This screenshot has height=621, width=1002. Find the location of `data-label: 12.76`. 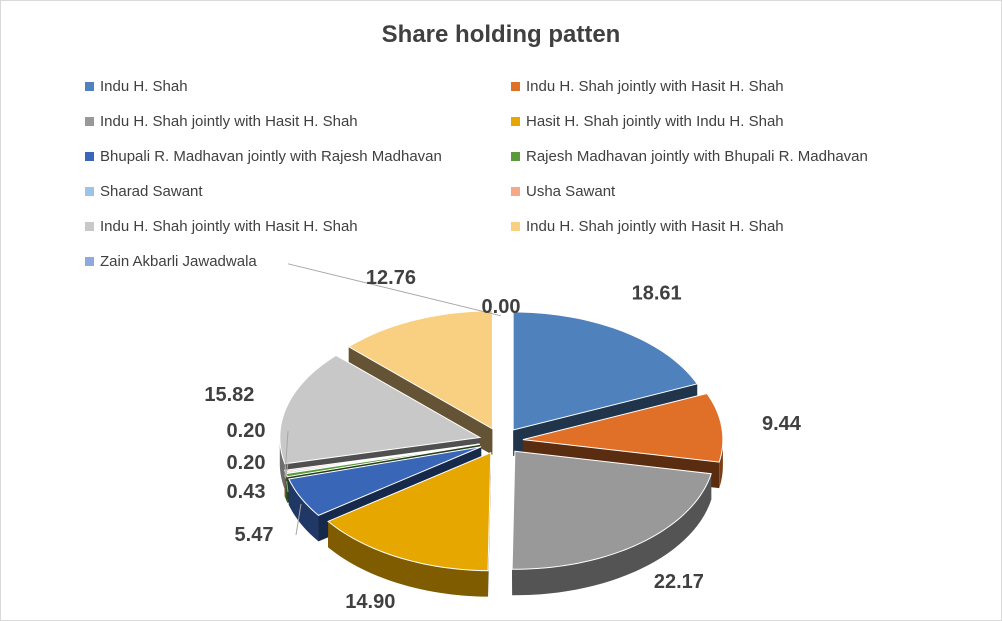

data-label: 12.76 is located at coordinates (391, 278).